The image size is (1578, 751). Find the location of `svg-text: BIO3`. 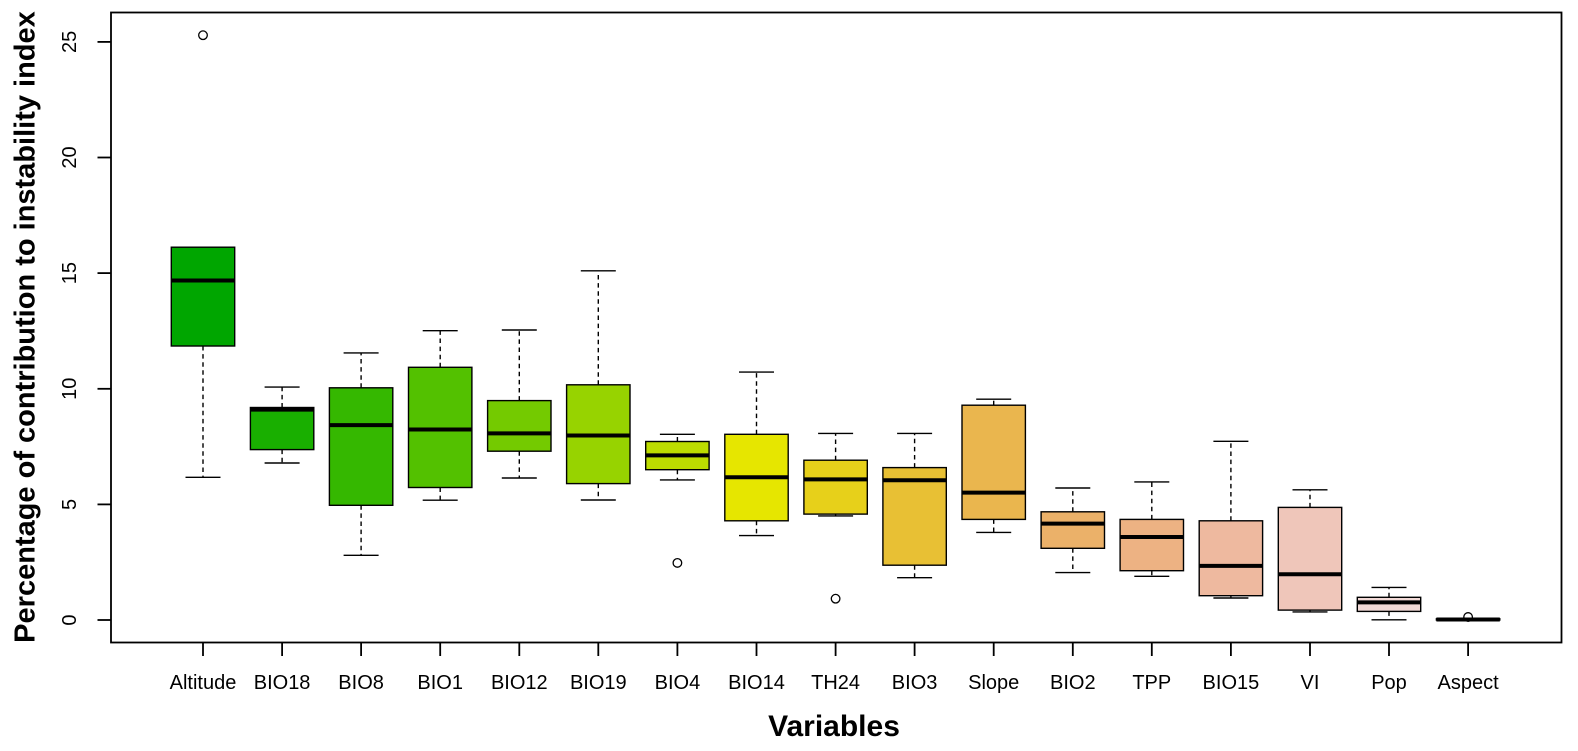

svg-text: BIO3 is located at coordinates (915, 683).